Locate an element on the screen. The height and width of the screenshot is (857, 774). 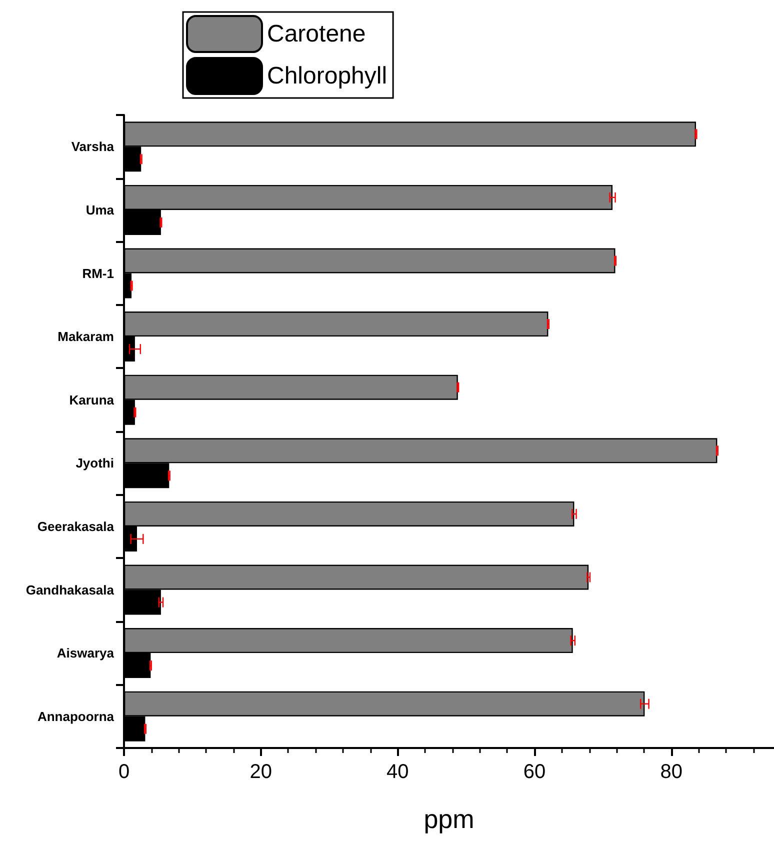
y-tick-label: RM-1 is located at coordinates (98, 273).